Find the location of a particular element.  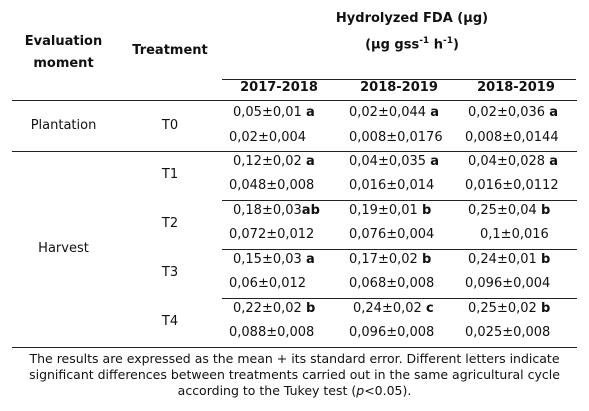

t2-mean-y1: 0,18±0,03ab is located at coordinates (276, 210).